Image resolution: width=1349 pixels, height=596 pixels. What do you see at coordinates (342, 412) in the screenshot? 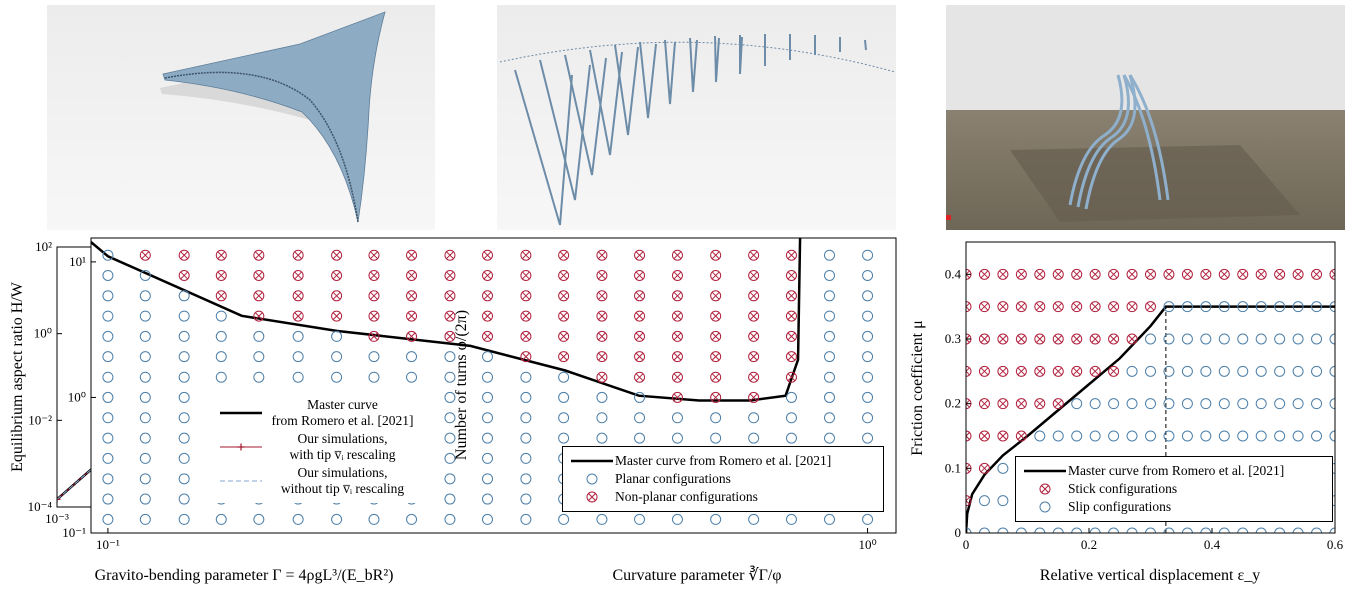
I see `legend-label: Master curve from Romero et al. [2021]` at bounding box center [342, 412].